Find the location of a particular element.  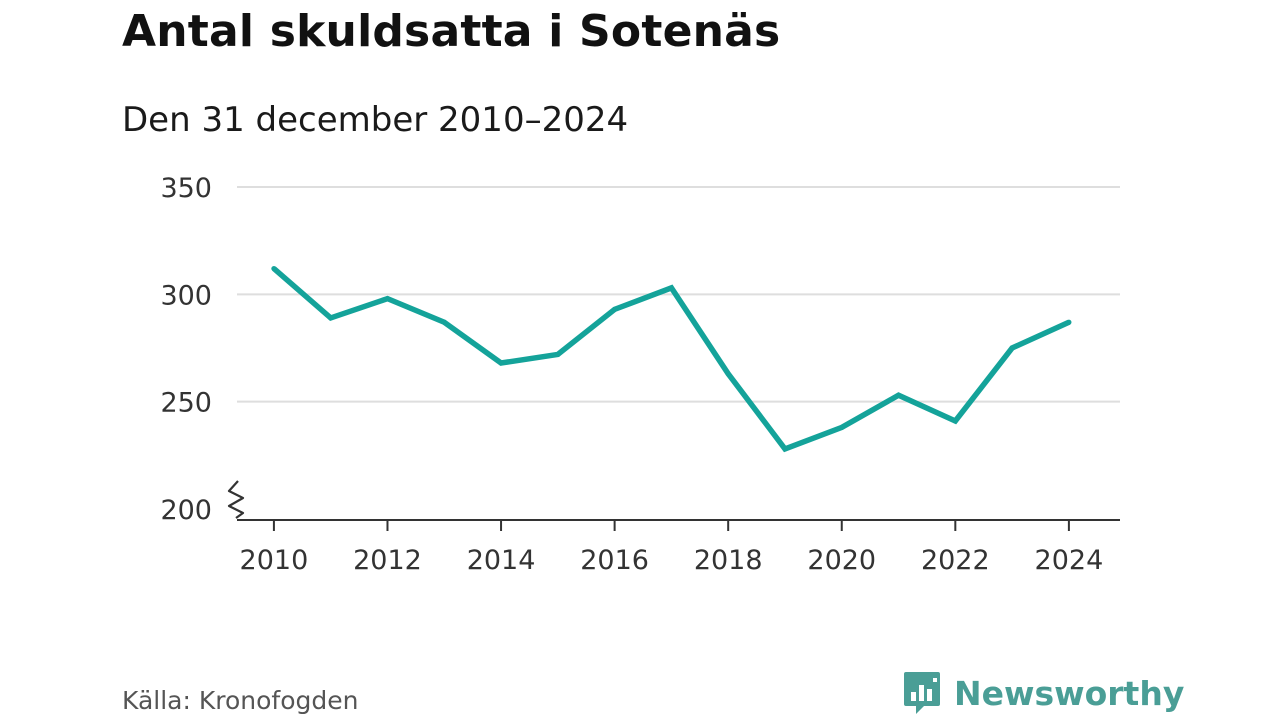

data-point-2019 is located at coordinates (785, 449).